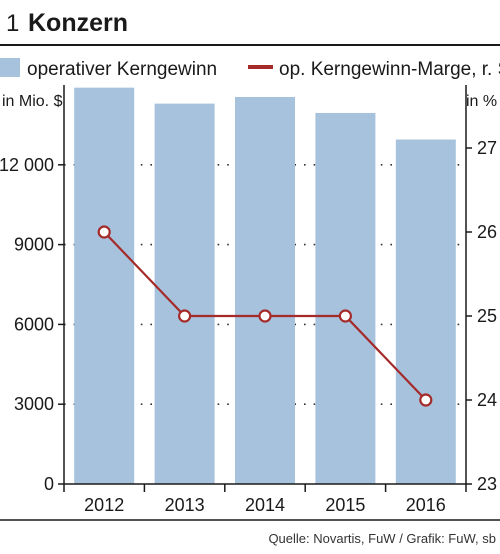 The height and width of the screenshot is (554, 500). What do you see at coordinates (10, 67) in the screenshot?
I see `legend-bar-swatch` at bounding box center [10, 67].